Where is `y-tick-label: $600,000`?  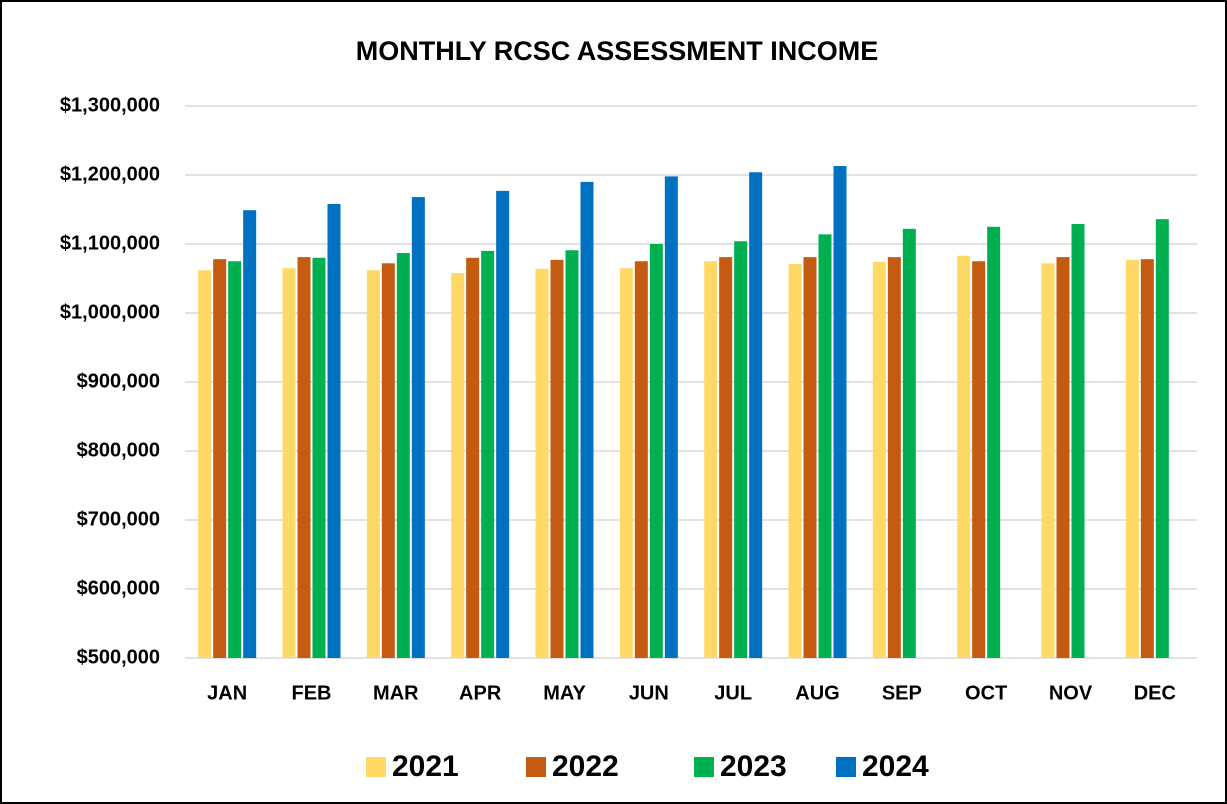
y-tick-label: $600,000 is located at coordinates (118, 588).